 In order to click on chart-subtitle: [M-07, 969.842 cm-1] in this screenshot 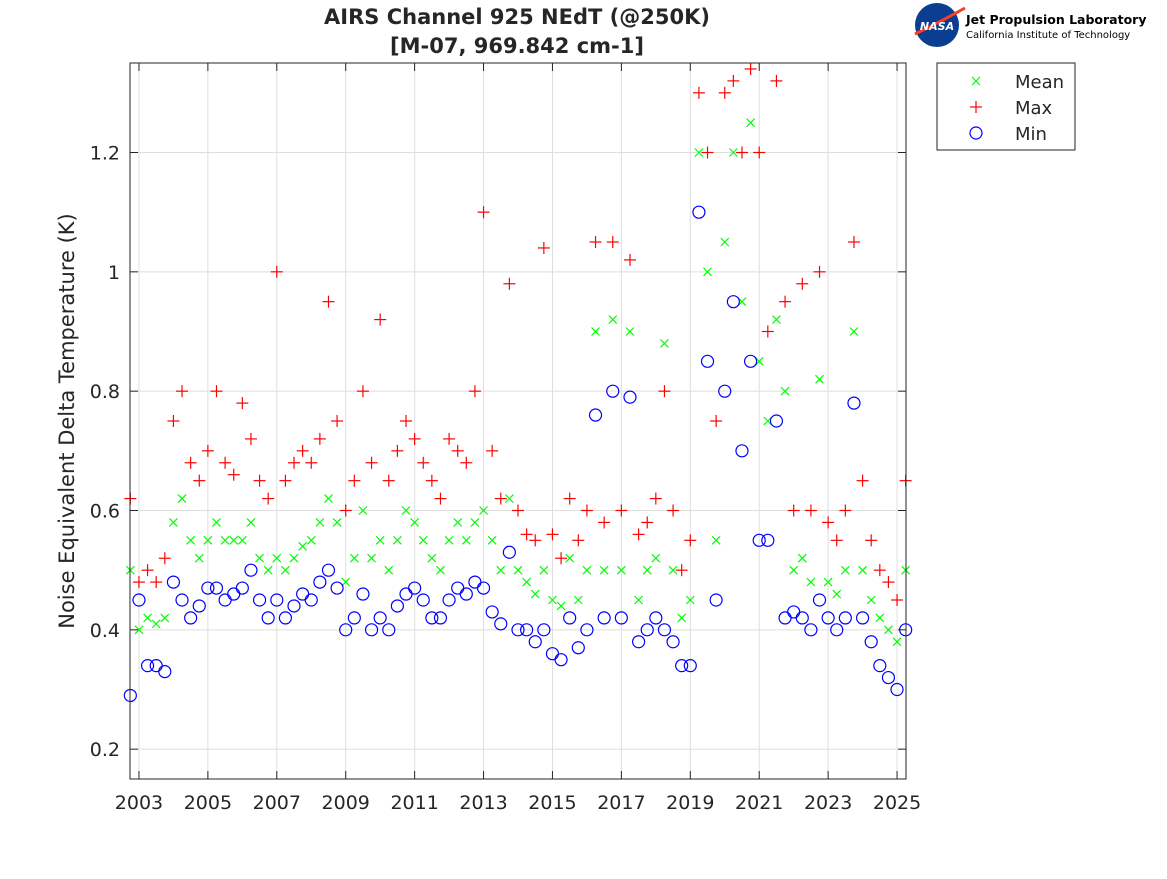, I will do `click(517, 46)`.